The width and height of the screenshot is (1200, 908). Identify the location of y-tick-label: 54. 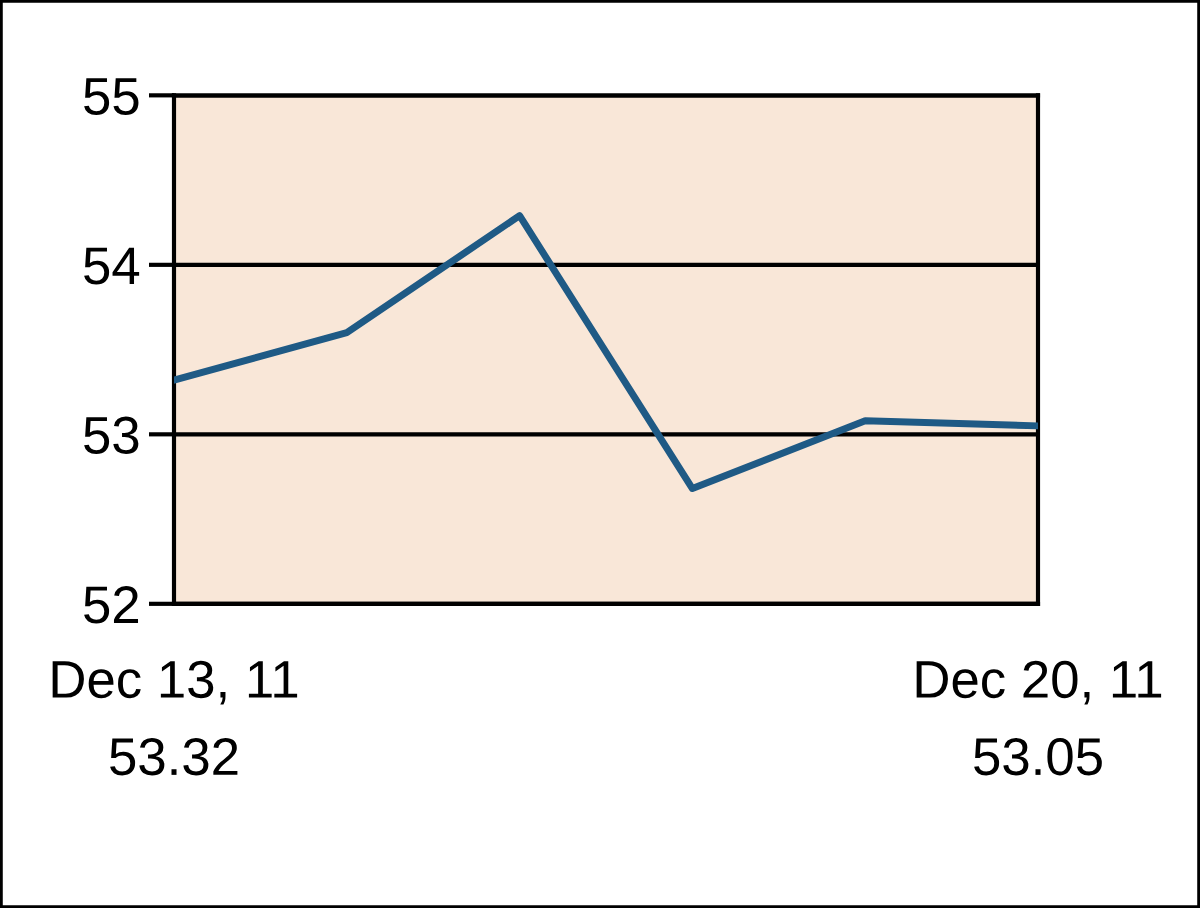
(112, 266).